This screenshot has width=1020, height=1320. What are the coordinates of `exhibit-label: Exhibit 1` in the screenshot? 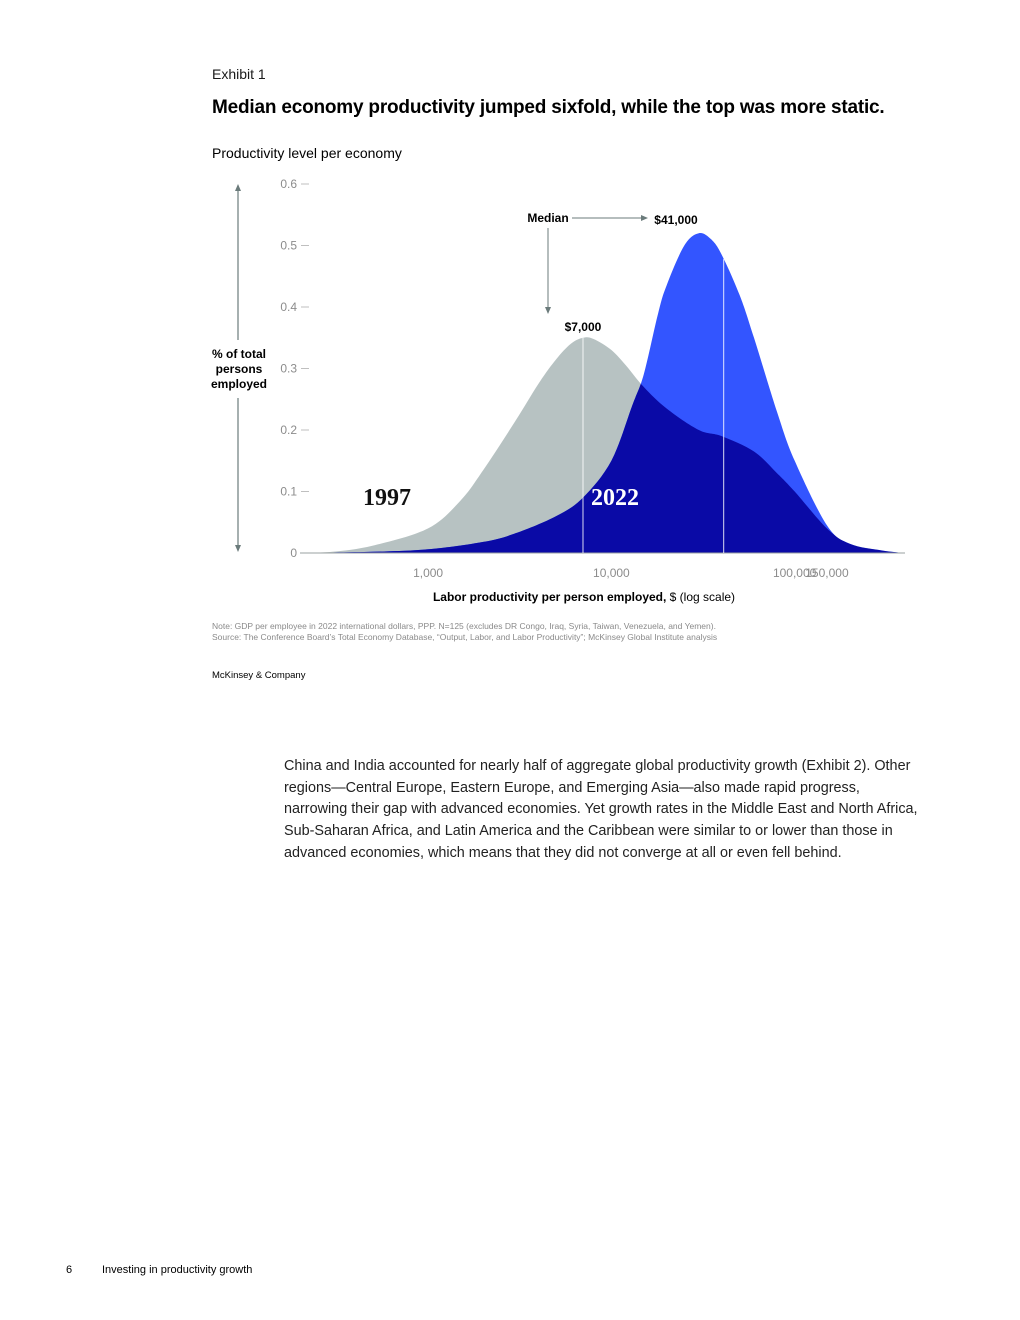 It's located at (239, 74).